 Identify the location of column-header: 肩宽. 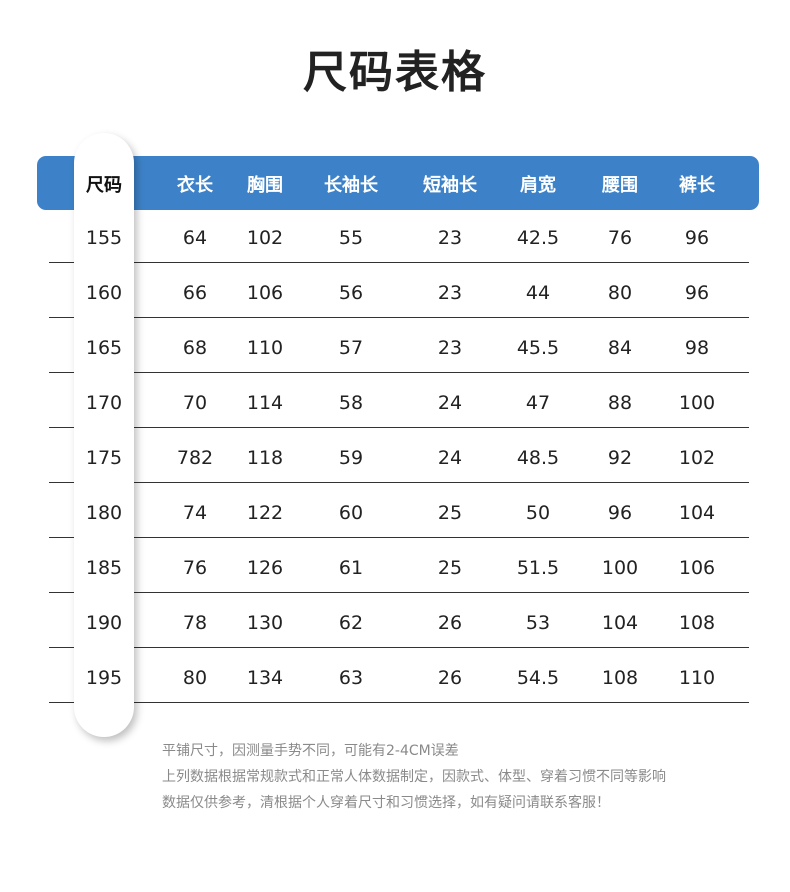
(538, 185).